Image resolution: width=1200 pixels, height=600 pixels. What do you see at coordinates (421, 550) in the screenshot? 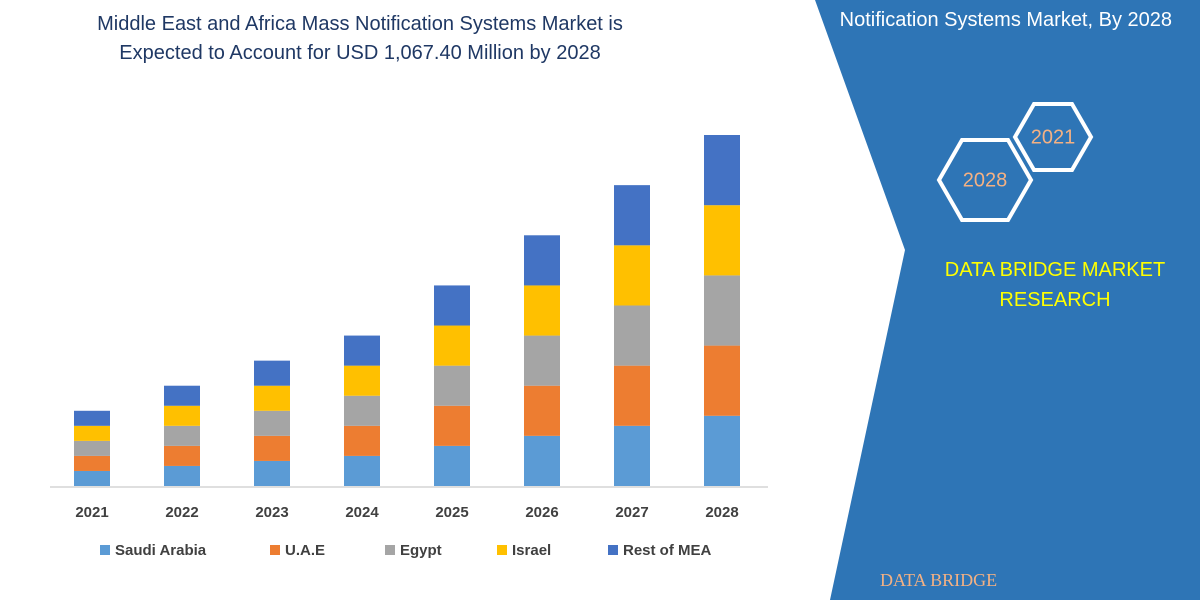
I see `legend-label: Egypt` at bounding box center [421, 550].